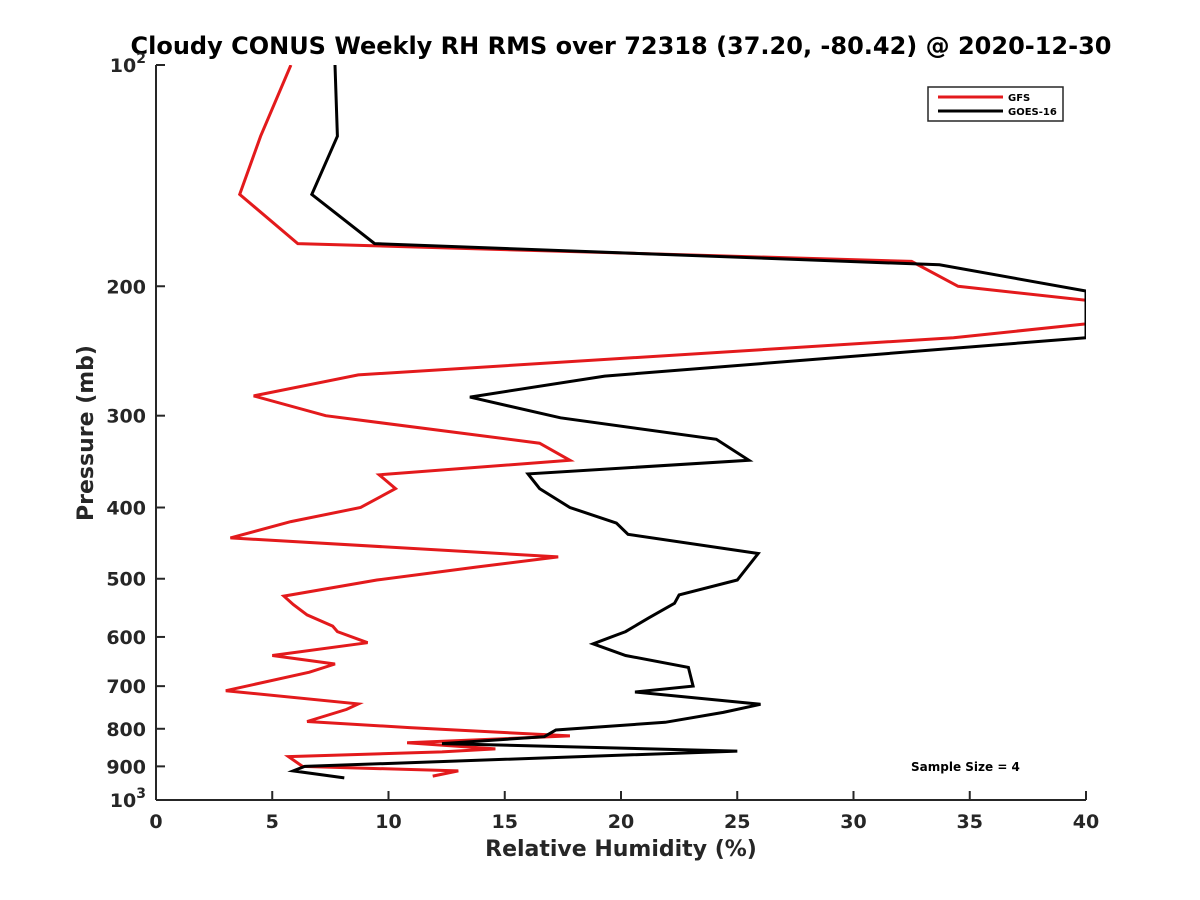 The width and height of the screenshot is (1200, 900). What do you see at coordinates (272, 822) in the screenshot?
I see `x-tick-label: 5` at bounding box center [272, 822].